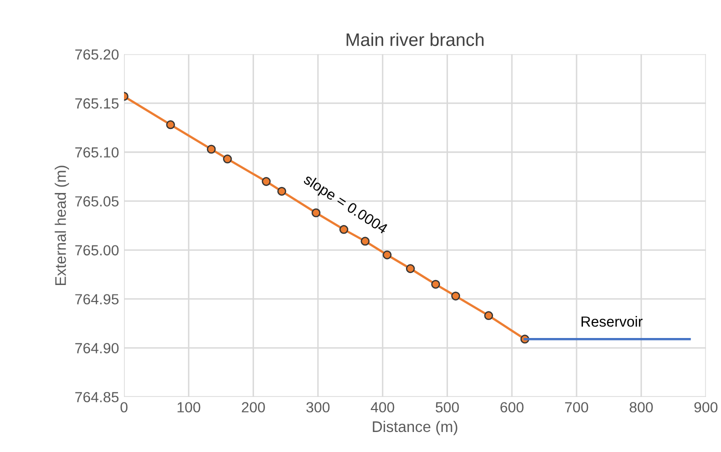 This screenshot has width=721, height=452. What do you see at coordinates (512, 407) in the screenshot?
I see `x-tick-label: 600` at bounding box center [512, 407].